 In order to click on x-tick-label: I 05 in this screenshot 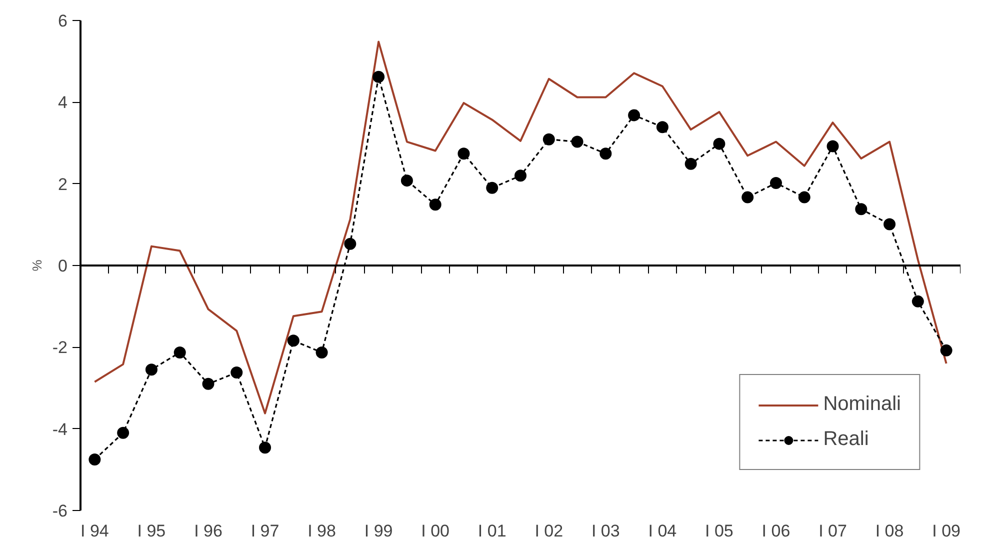, I will do `click(719, 531)`.